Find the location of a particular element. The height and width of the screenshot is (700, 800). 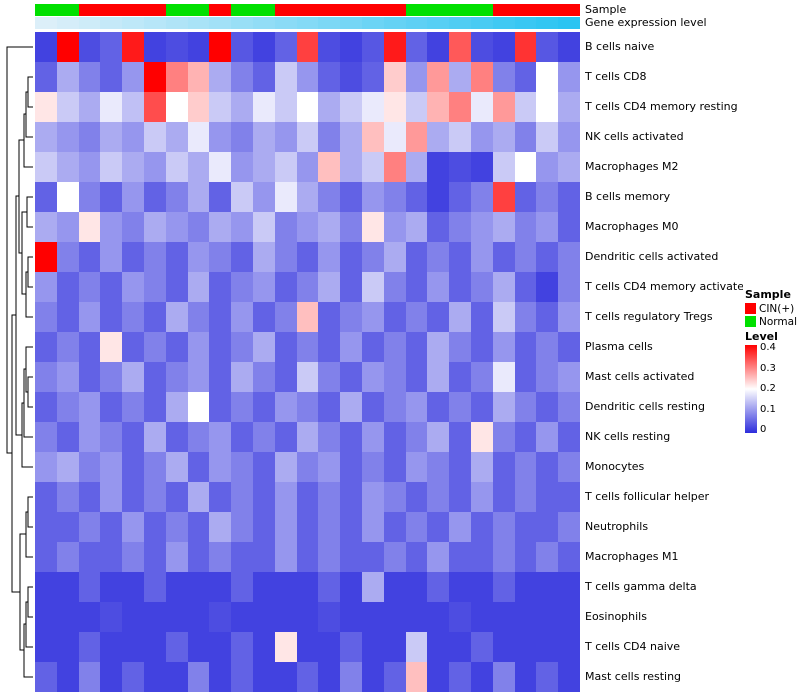

row-label: T cells CD4 naive is located at coordinates (633, 646).